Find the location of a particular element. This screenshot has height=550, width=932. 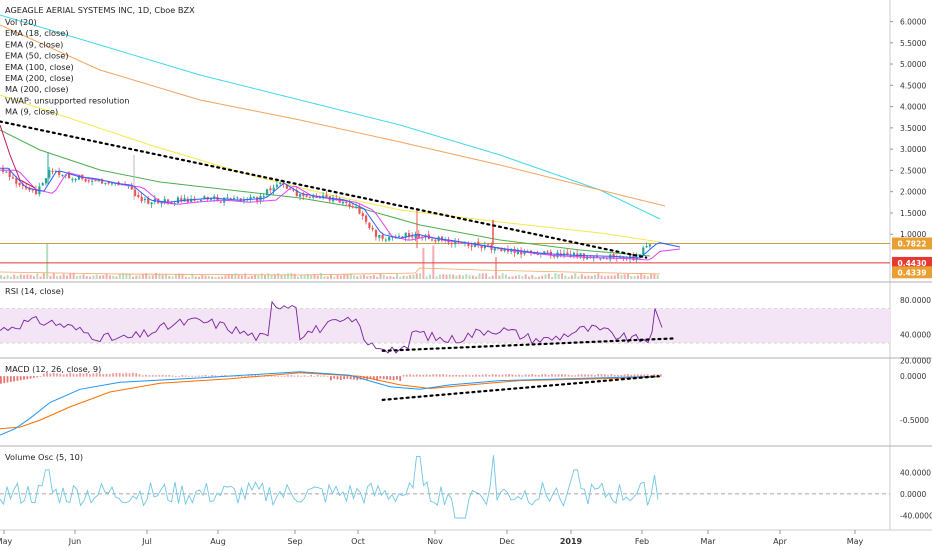

x-axis-label: Jun is located at coordinates (75, 541).